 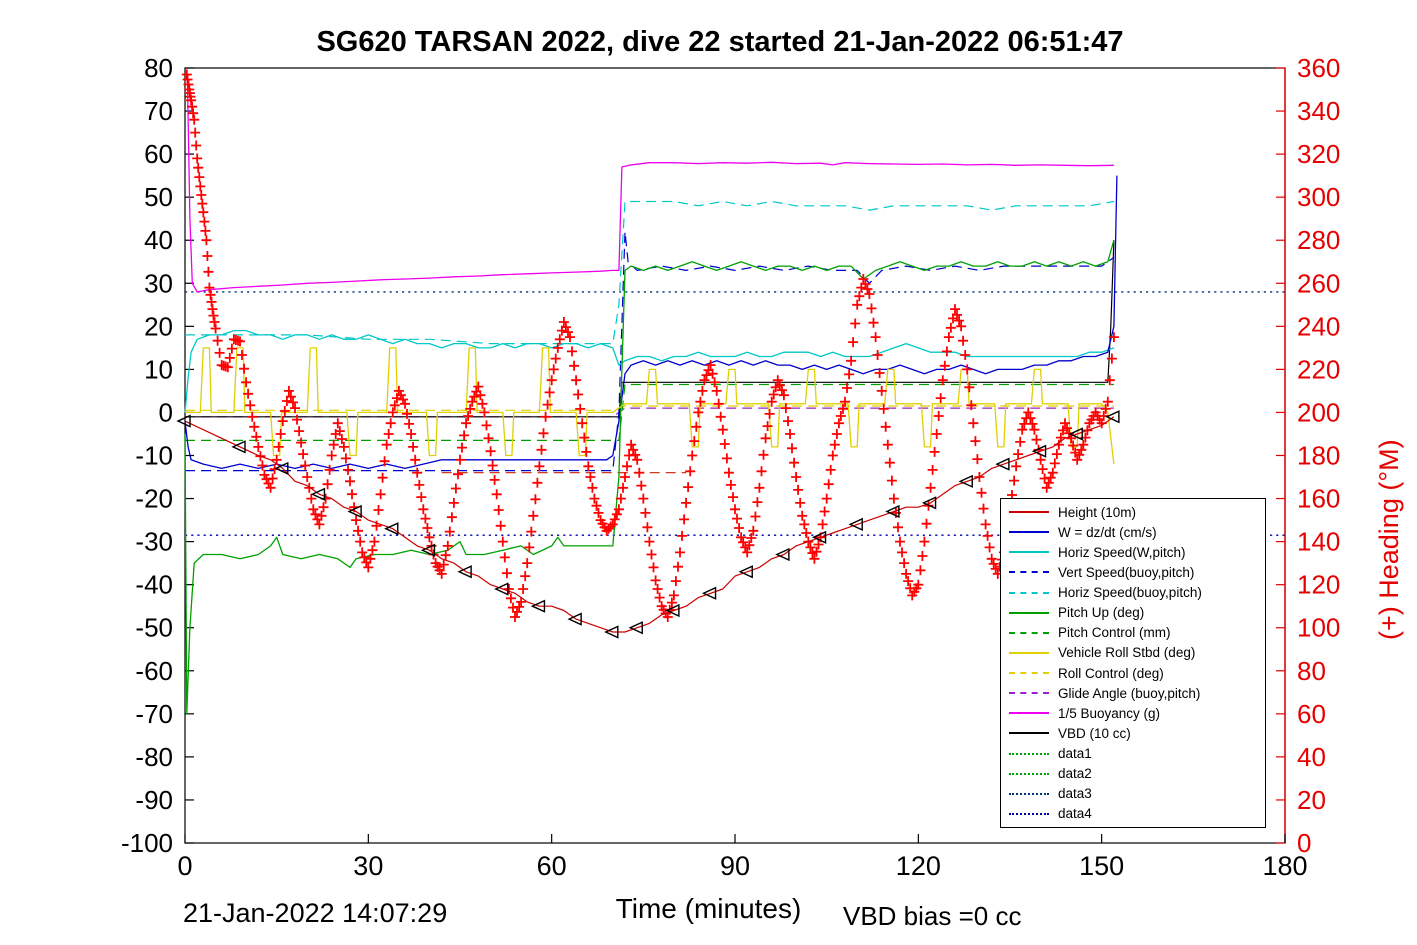 What do you see at coordinates (1318, 240) in the screenshot?
I see `y-right-tick-label: 280` at bounding box center [1318, 240].